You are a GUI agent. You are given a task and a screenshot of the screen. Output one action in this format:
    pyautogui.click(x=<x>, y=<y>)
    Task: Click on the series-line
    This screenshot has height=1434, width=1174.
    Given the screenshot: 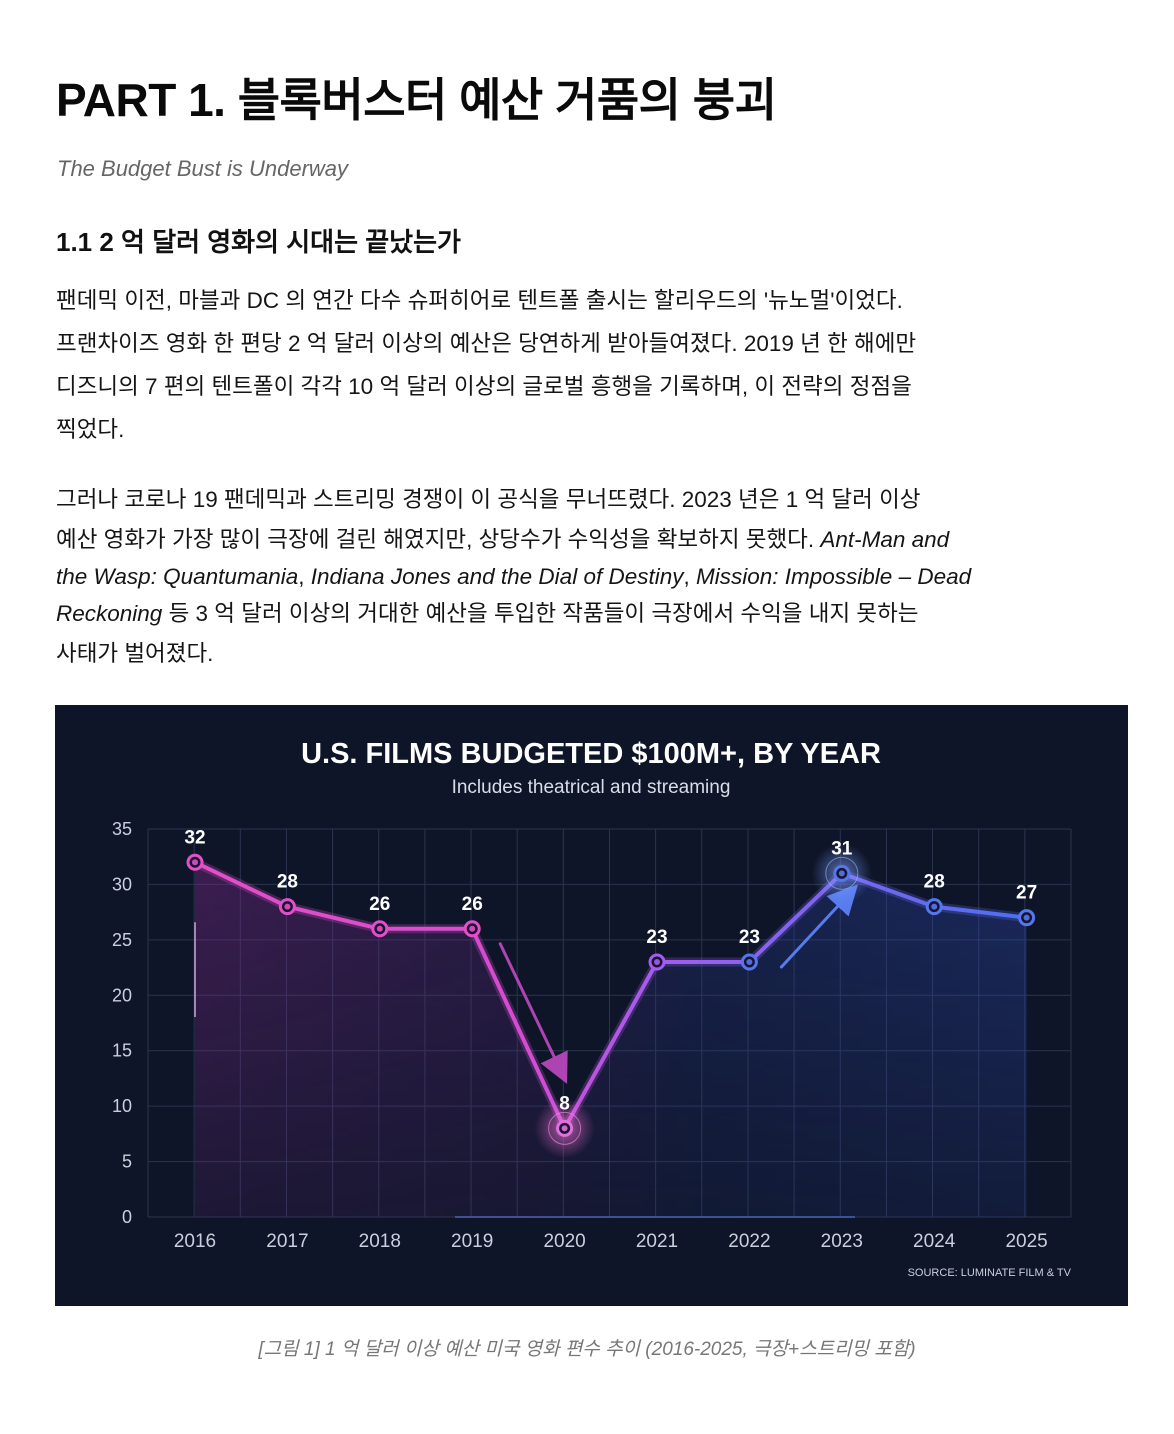 What is the action you would take?
    pyautogui.click(x=610, y=995)
    